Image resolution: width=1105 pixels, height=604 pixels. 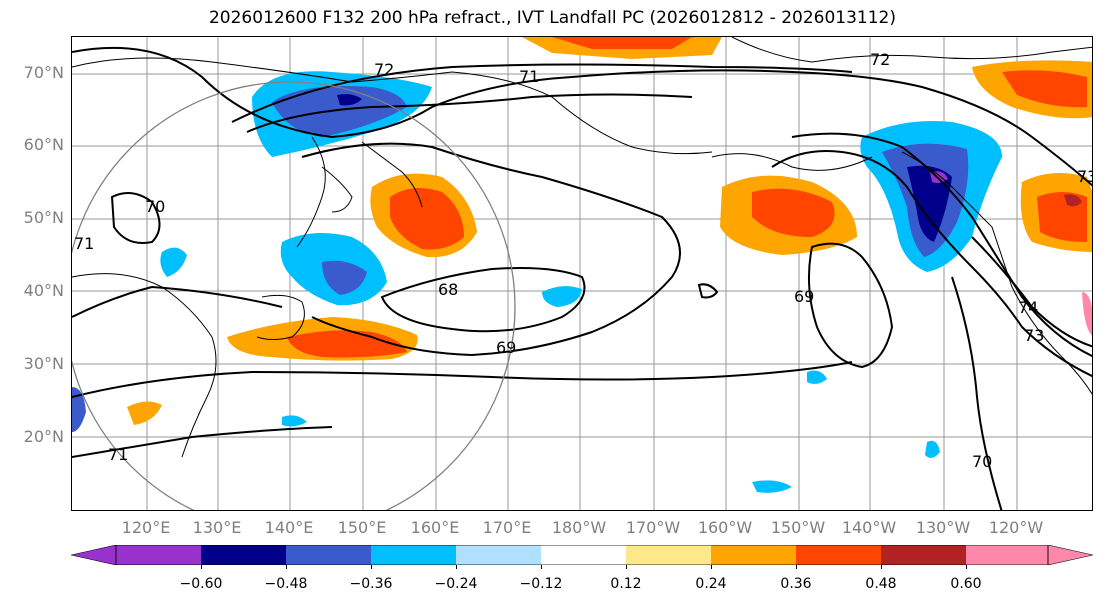 I want to click on lat-label: 50°N, so click(x=43, y=217).